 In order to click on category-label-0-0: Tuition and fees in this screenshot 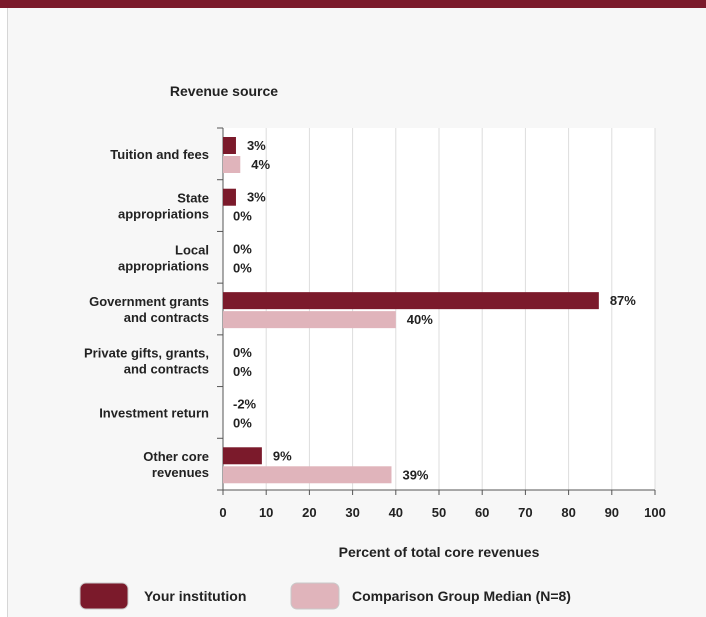, I will do `click(159, 154)`.